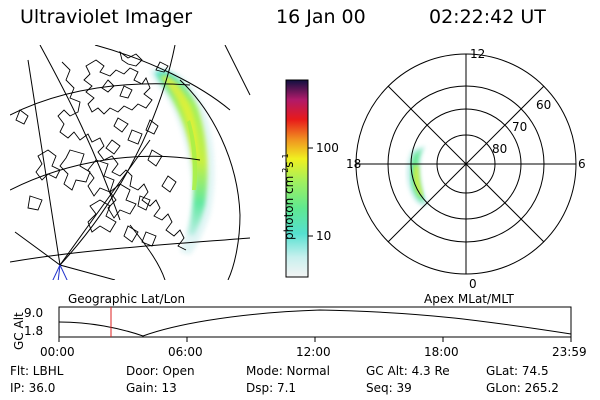  I want to click on geographic-label: Geographic Lat/Lon, so click(127, 299).